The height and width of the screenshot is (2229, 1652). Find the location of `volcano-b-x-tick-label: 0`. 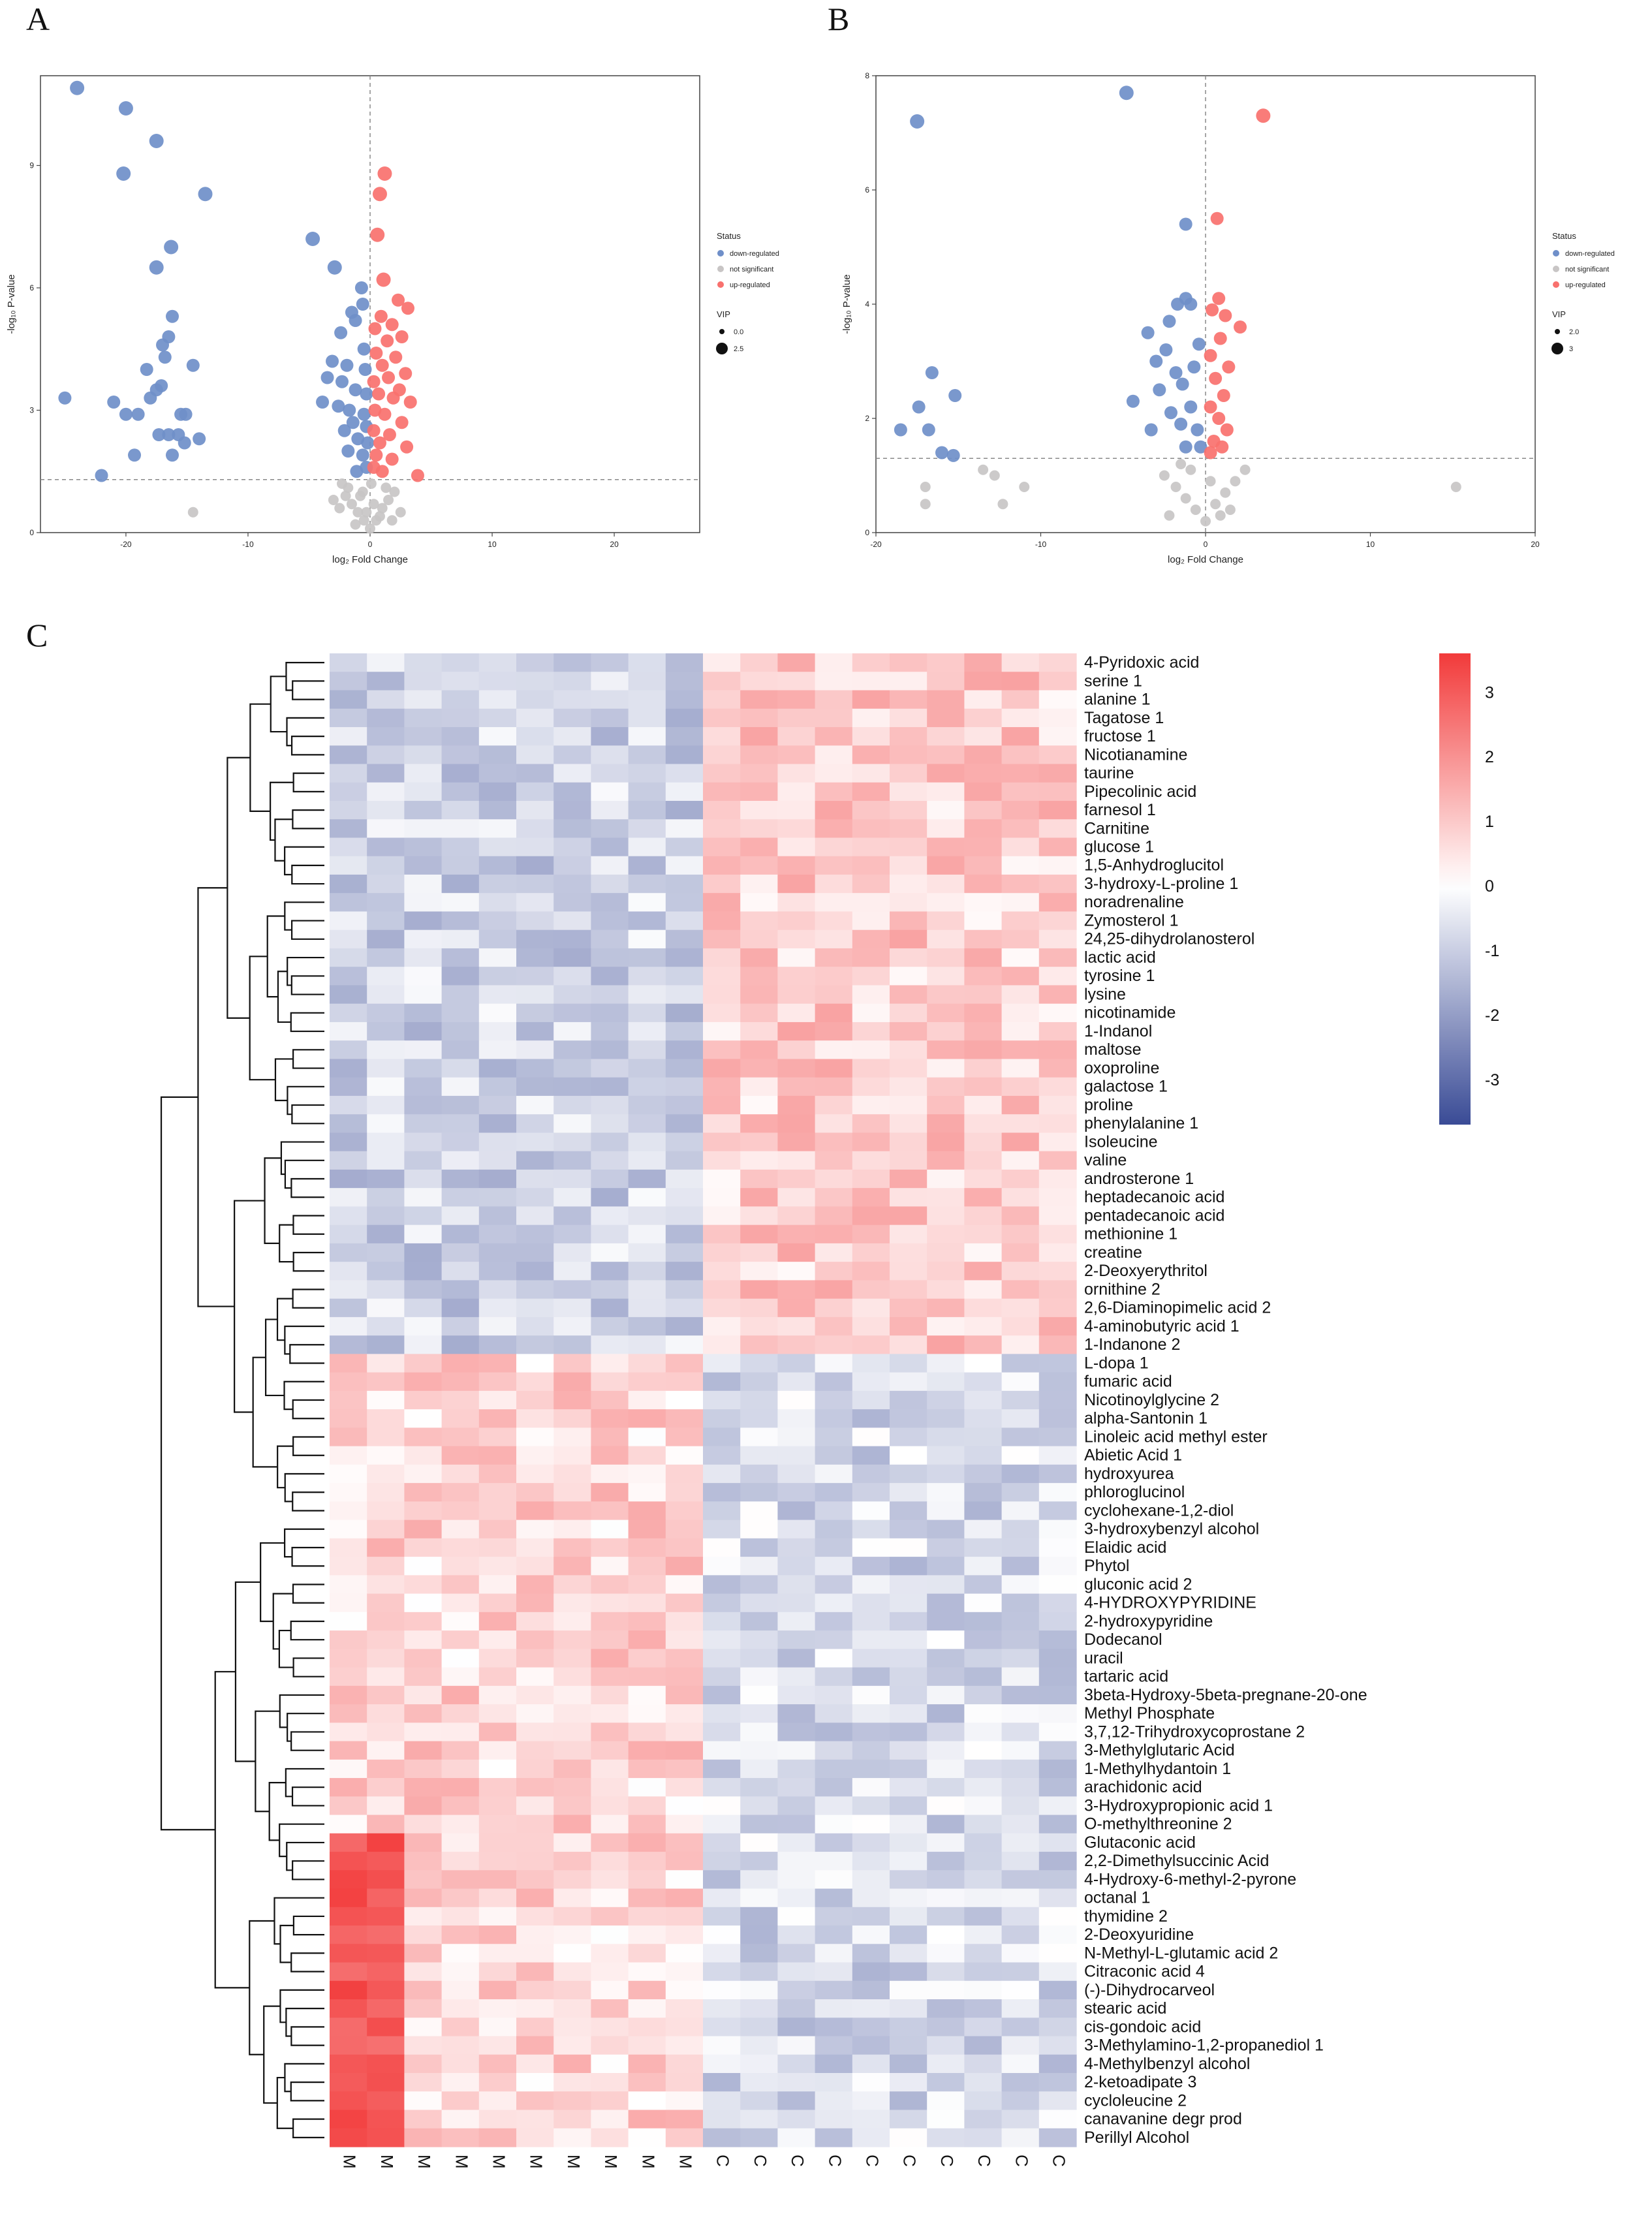

volcano-b-x-tick-label: 0 is located at coordinates (1206, 544).